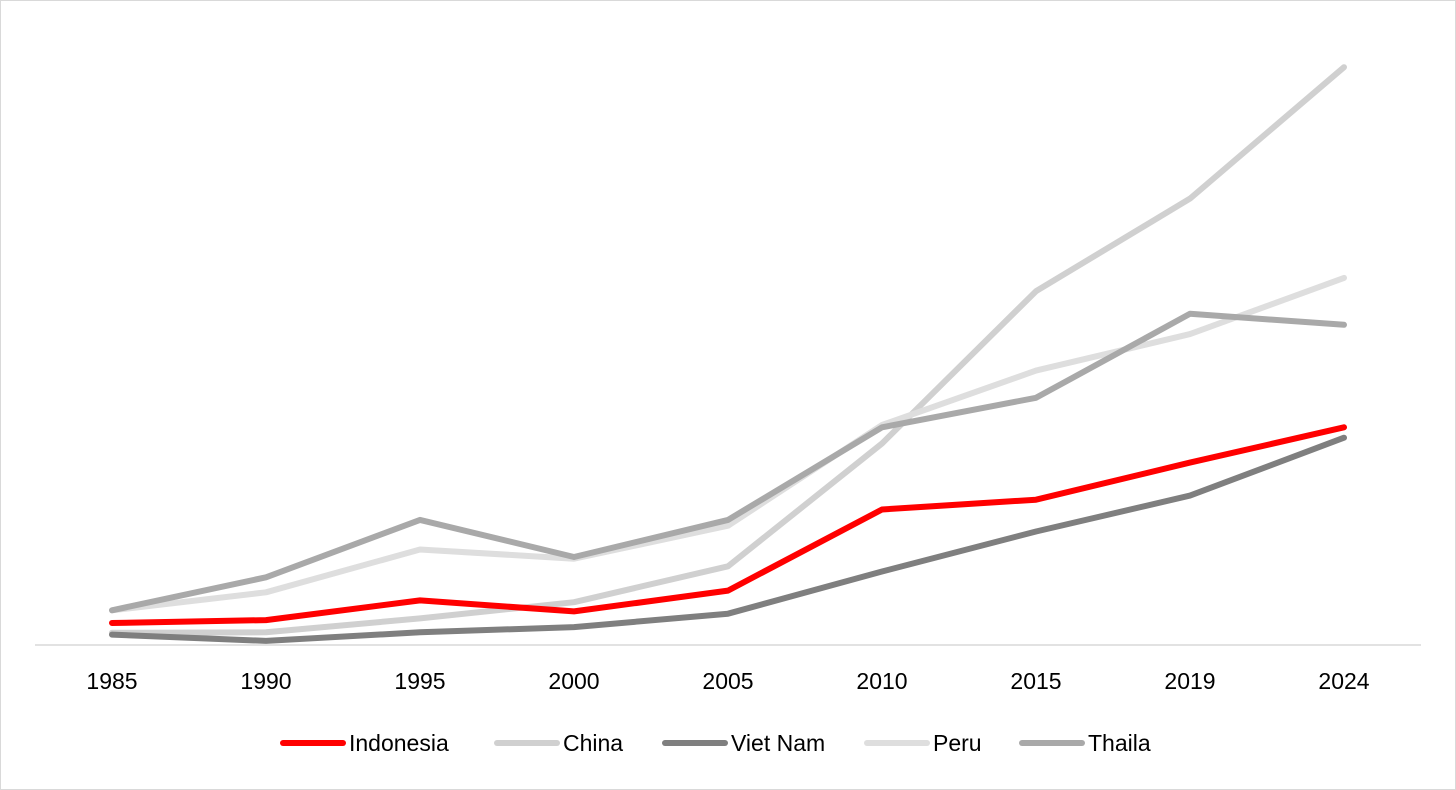  What do you see at coordinates (1085, 743) in the screenshot?
I see `legend-item-thaila: Thaila` at bounding box center [1085, 743].